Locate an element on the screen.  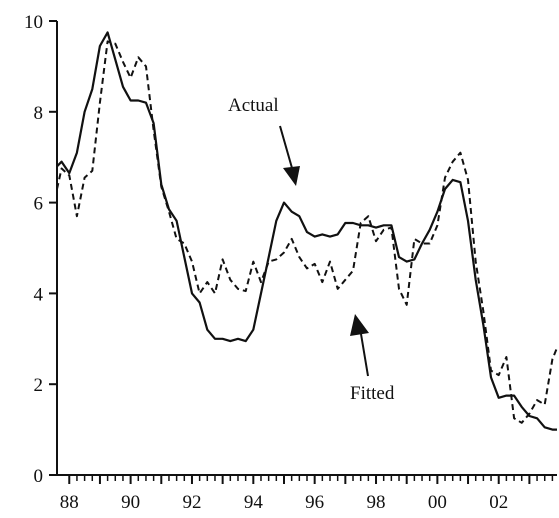
y-tick-label: 0 is located at coordinates (39, 476).